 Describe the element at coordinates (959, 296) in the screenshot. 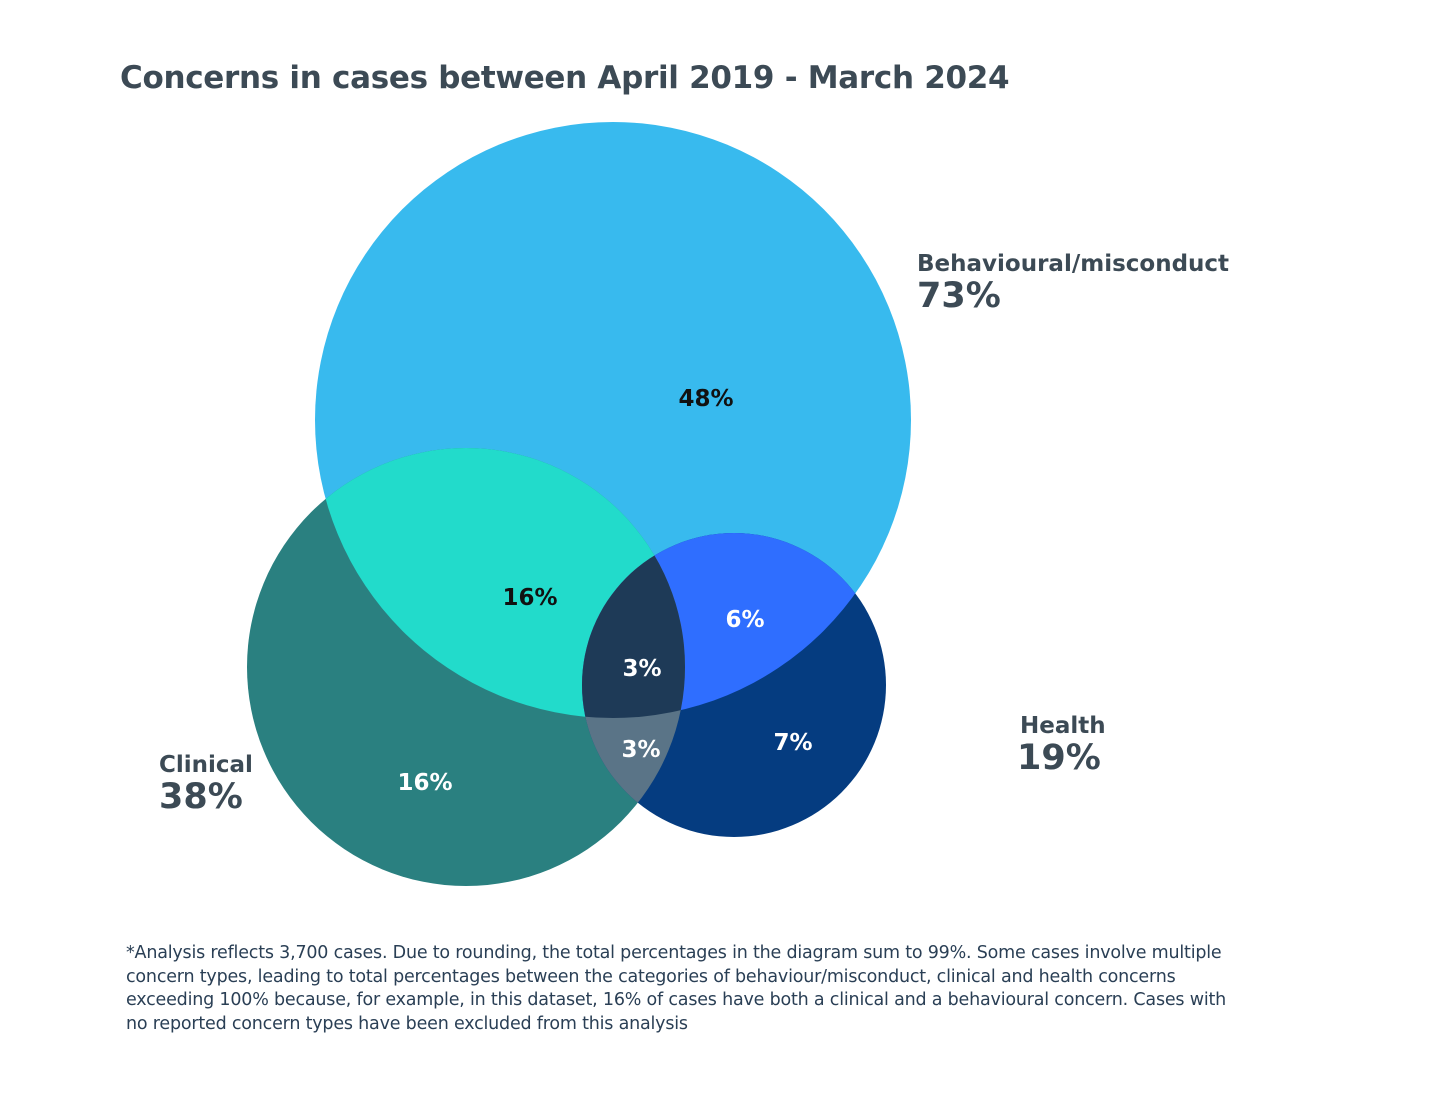

I see `set-total-behavioural: 73%` at that location.